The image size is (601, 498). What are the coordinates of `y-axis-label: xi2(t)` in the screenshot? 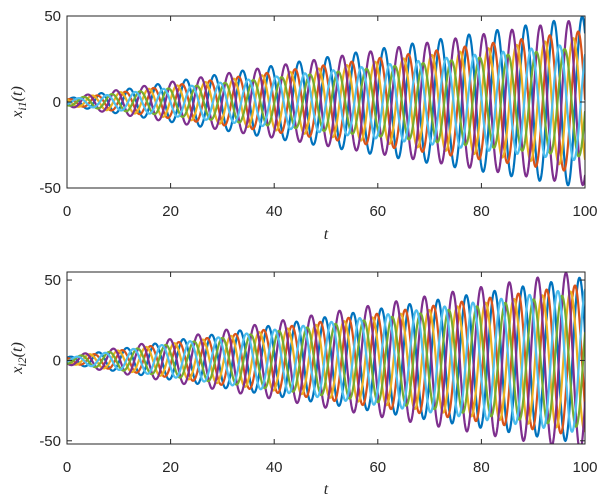 It's located at (19, 358).